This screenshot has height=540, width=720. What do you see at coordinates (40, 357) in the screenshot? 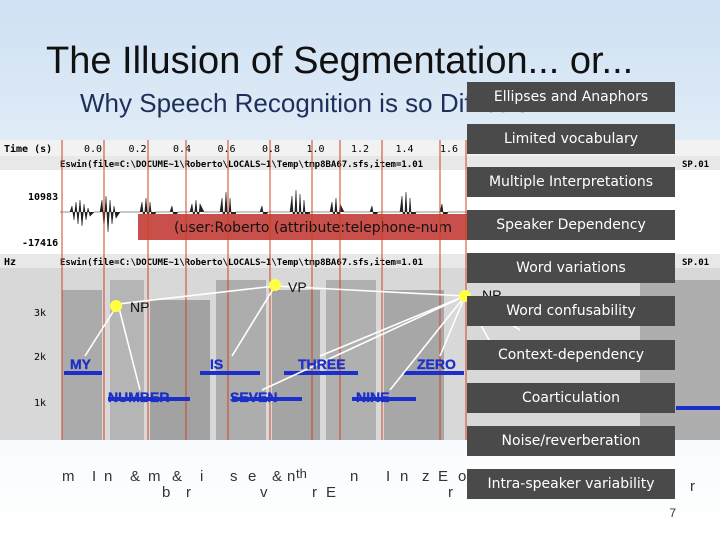
I see `freq-tick-2k: 2k` at bounding box center [40, 357].